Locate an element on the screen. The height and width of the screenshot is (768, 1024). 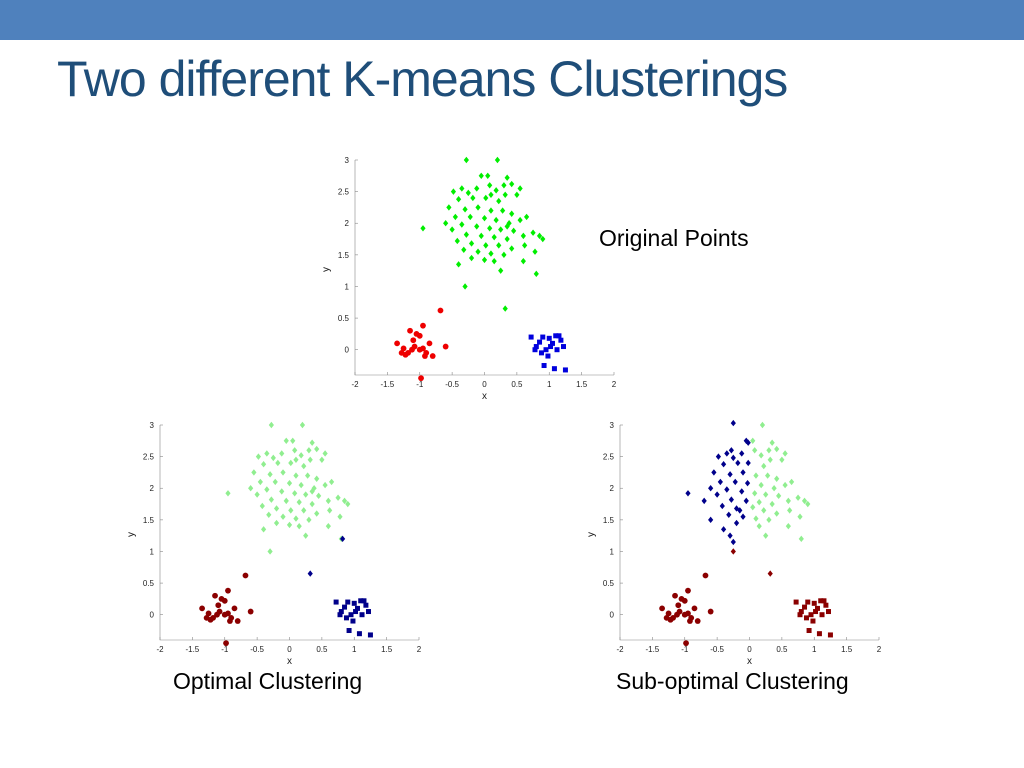
x-tick-label: 1.5 is located at coordinates (847, 649).